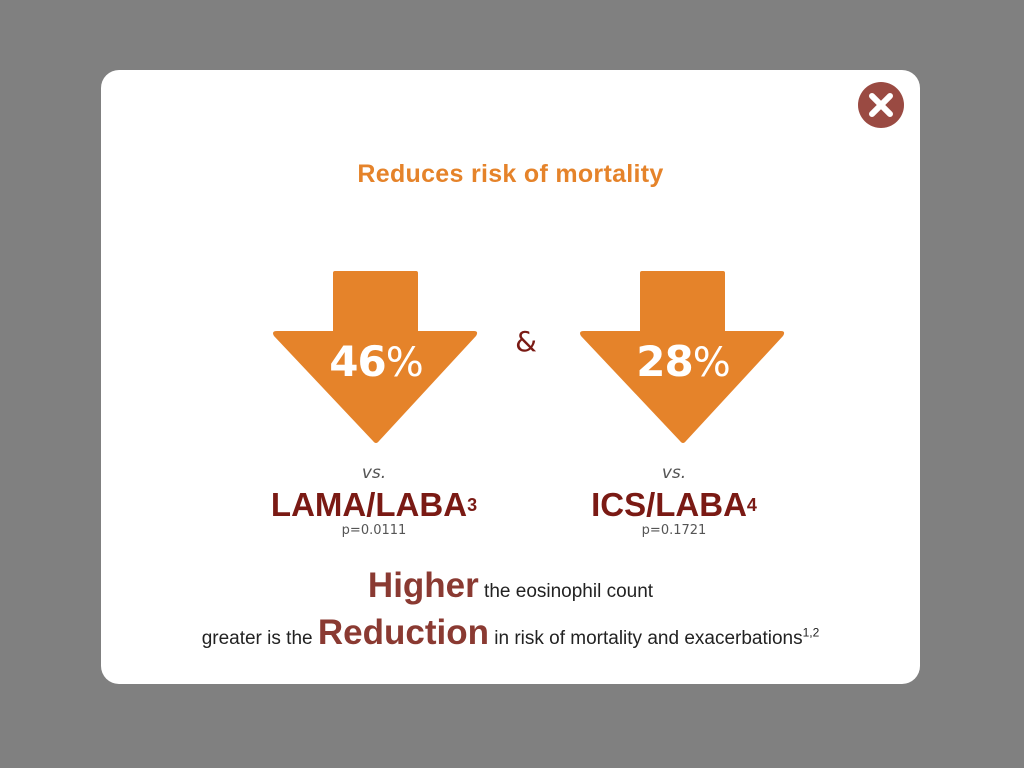 The width and height of the screenshot is (1024, 768). Describe the element at coordinates (472, 505) in the screenshot. I see `reference-mark: 3` at that location.